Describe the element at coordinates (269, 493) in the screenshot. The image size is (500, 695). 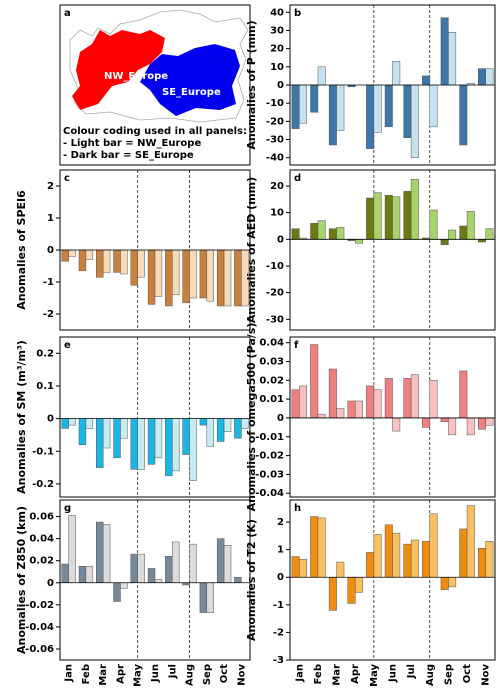
I see `y-tick-label: -0.04` at that location.